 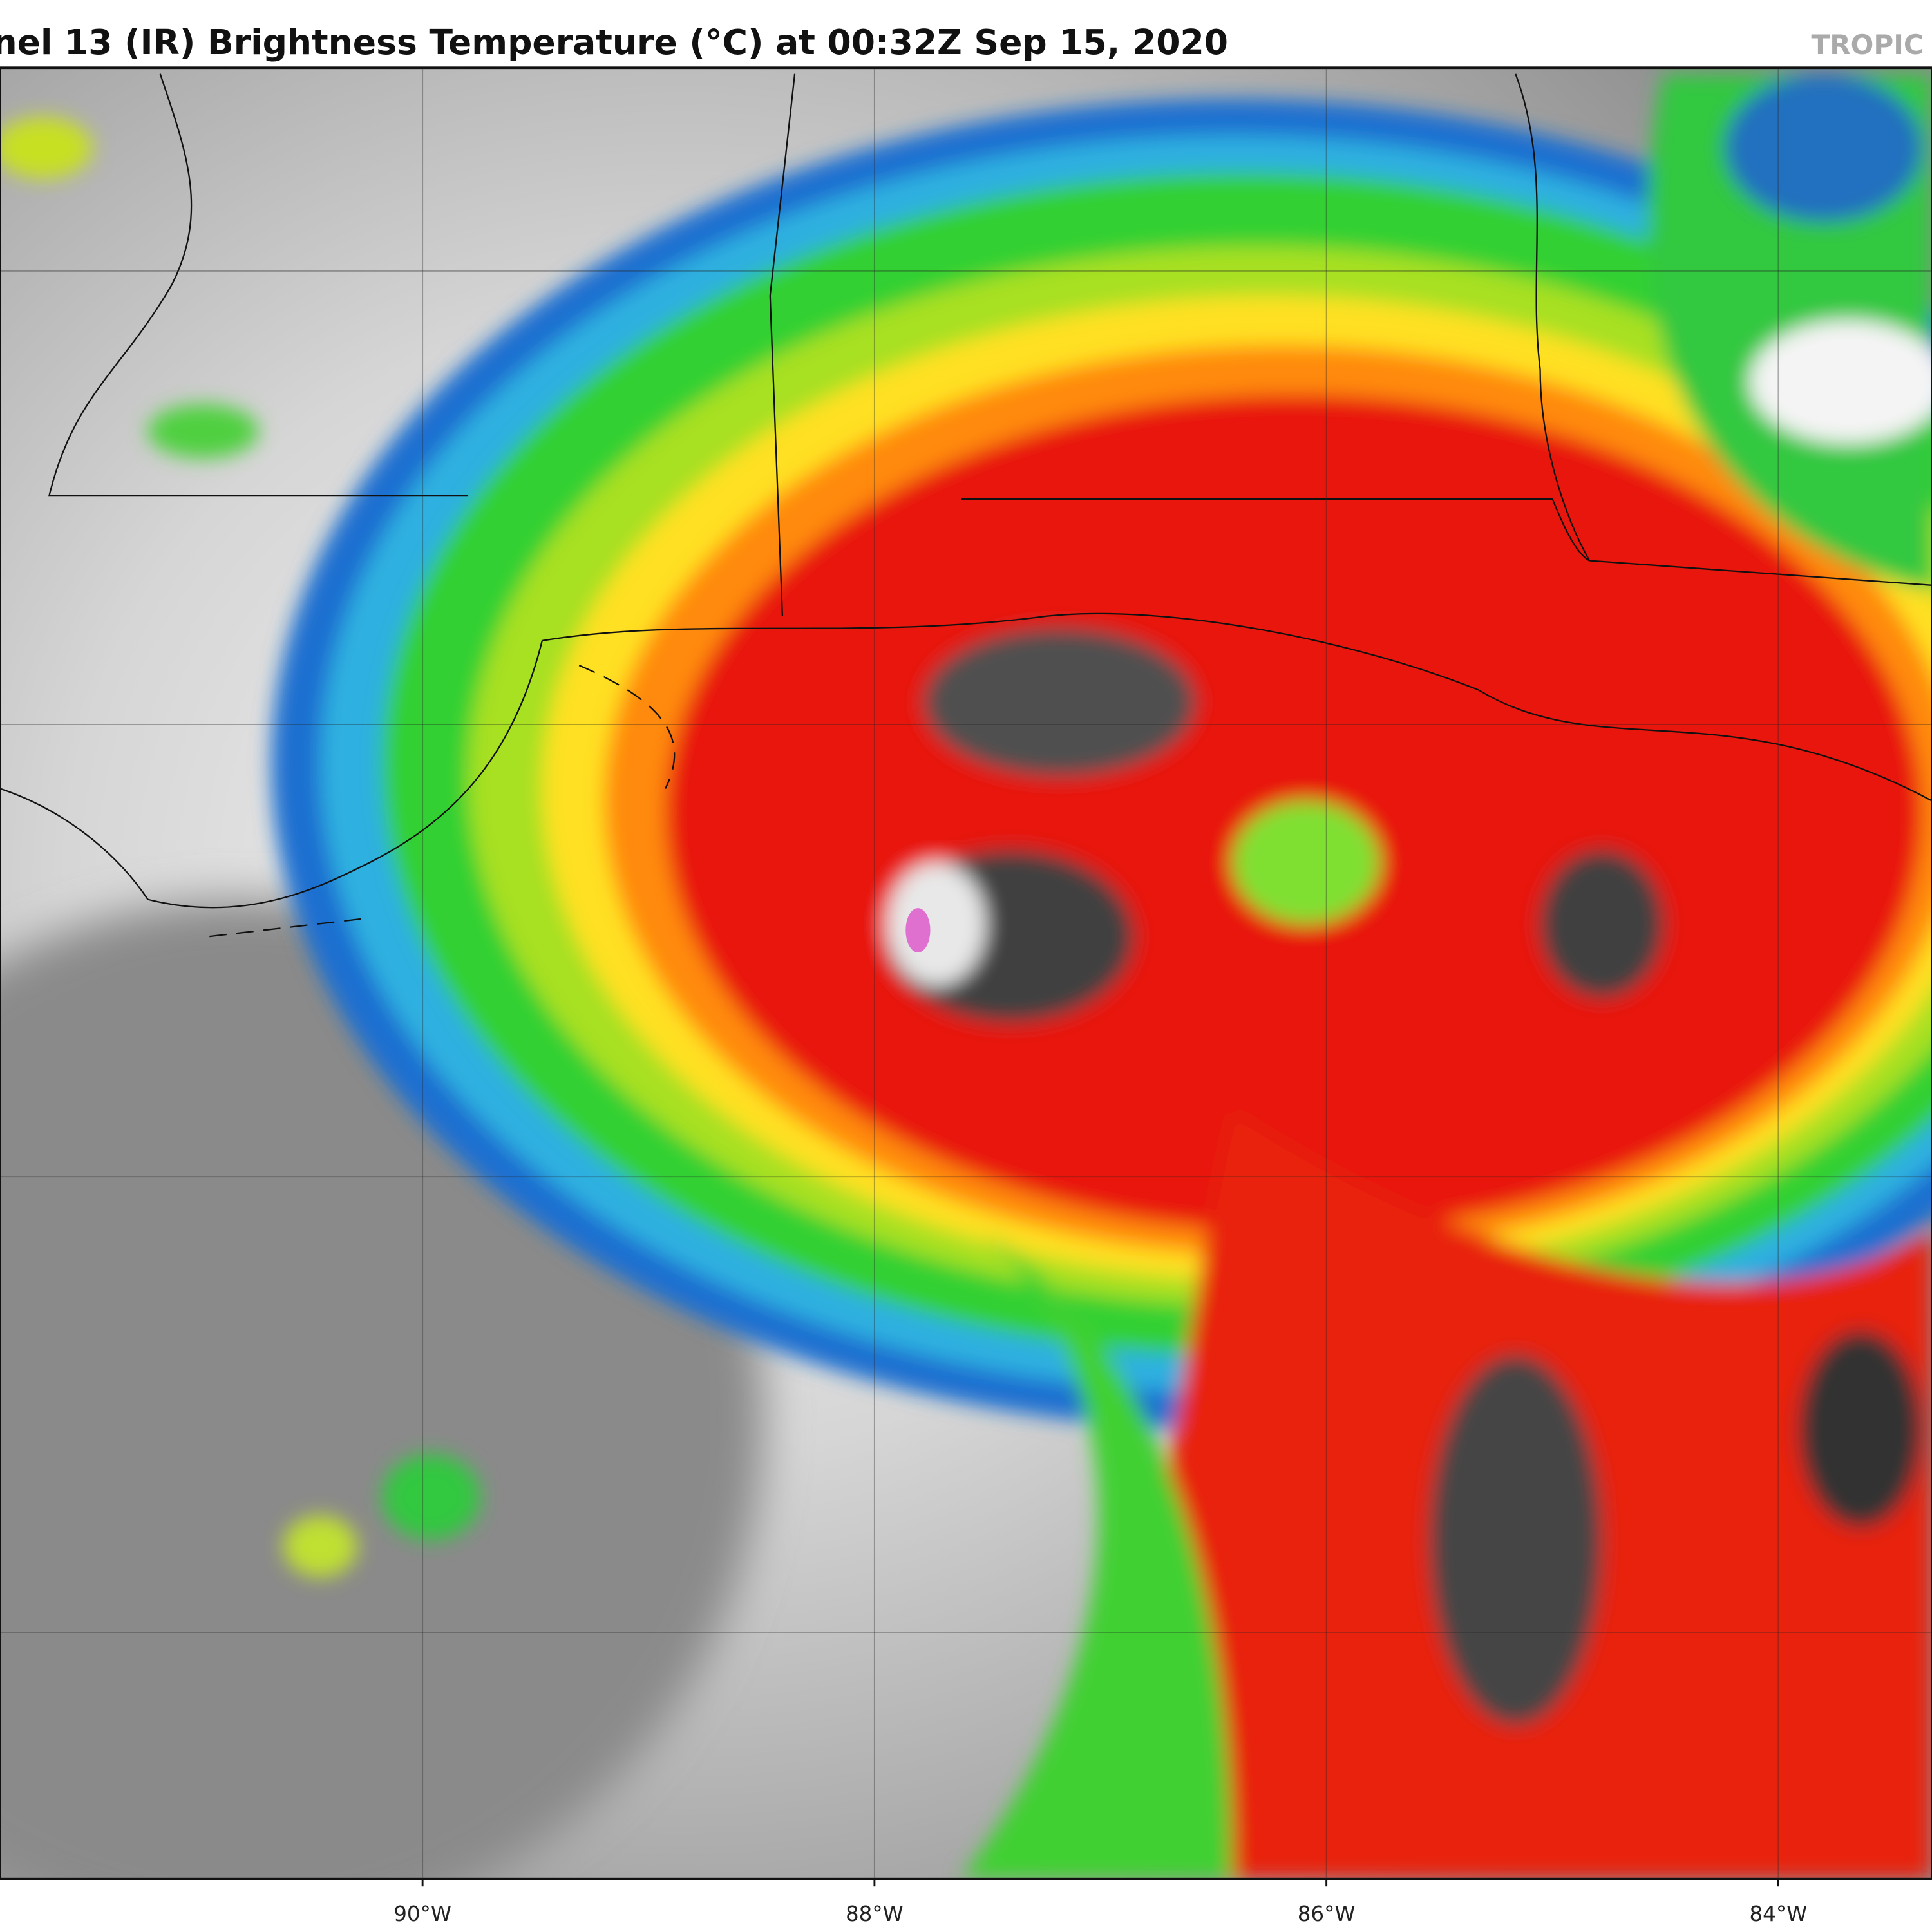 What do you see at coordinates (1779, 1914) in the screenshot?
I see `x-tick-label: 84°W` at bounding box center [1779, 1914].